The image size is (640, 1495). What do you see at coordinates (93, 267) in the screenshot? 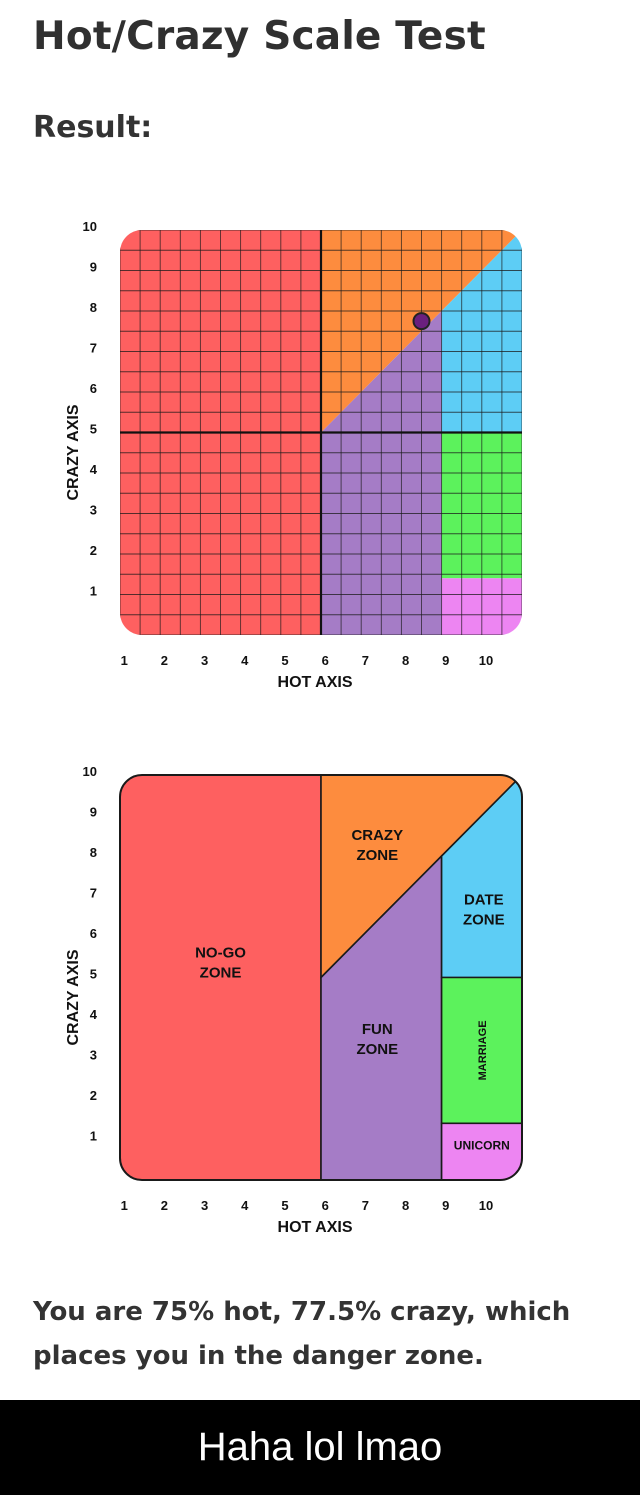
I see `chart1-y-tick-label: 9` at bounding box center [93, 267].